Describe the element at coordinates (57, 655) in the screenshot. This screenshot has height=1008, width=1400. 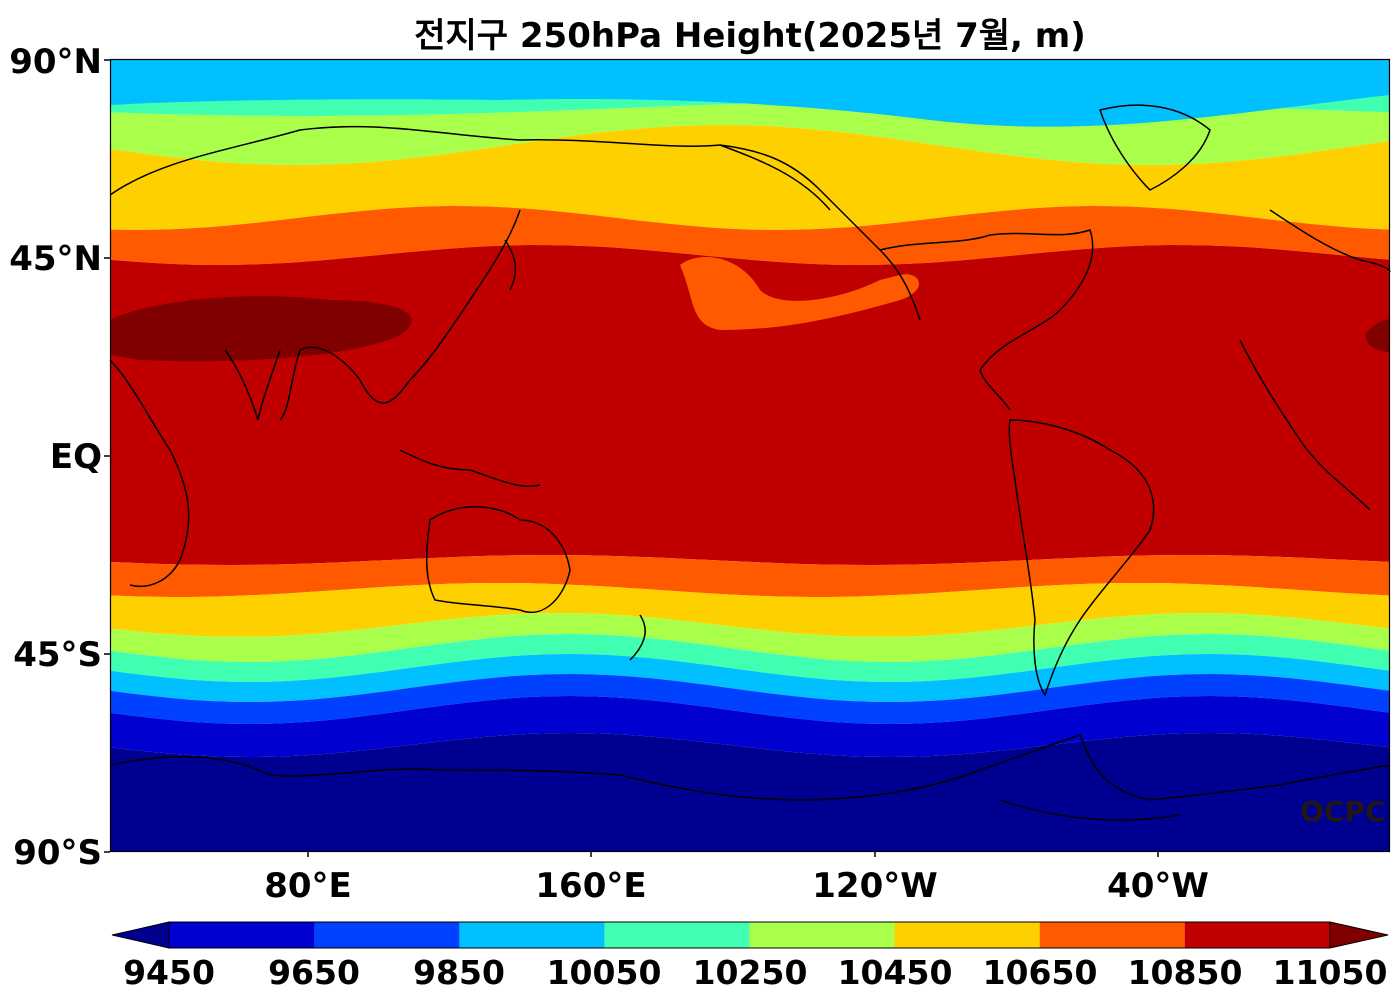
I see `lat-label-45s: 45°S` at that location.